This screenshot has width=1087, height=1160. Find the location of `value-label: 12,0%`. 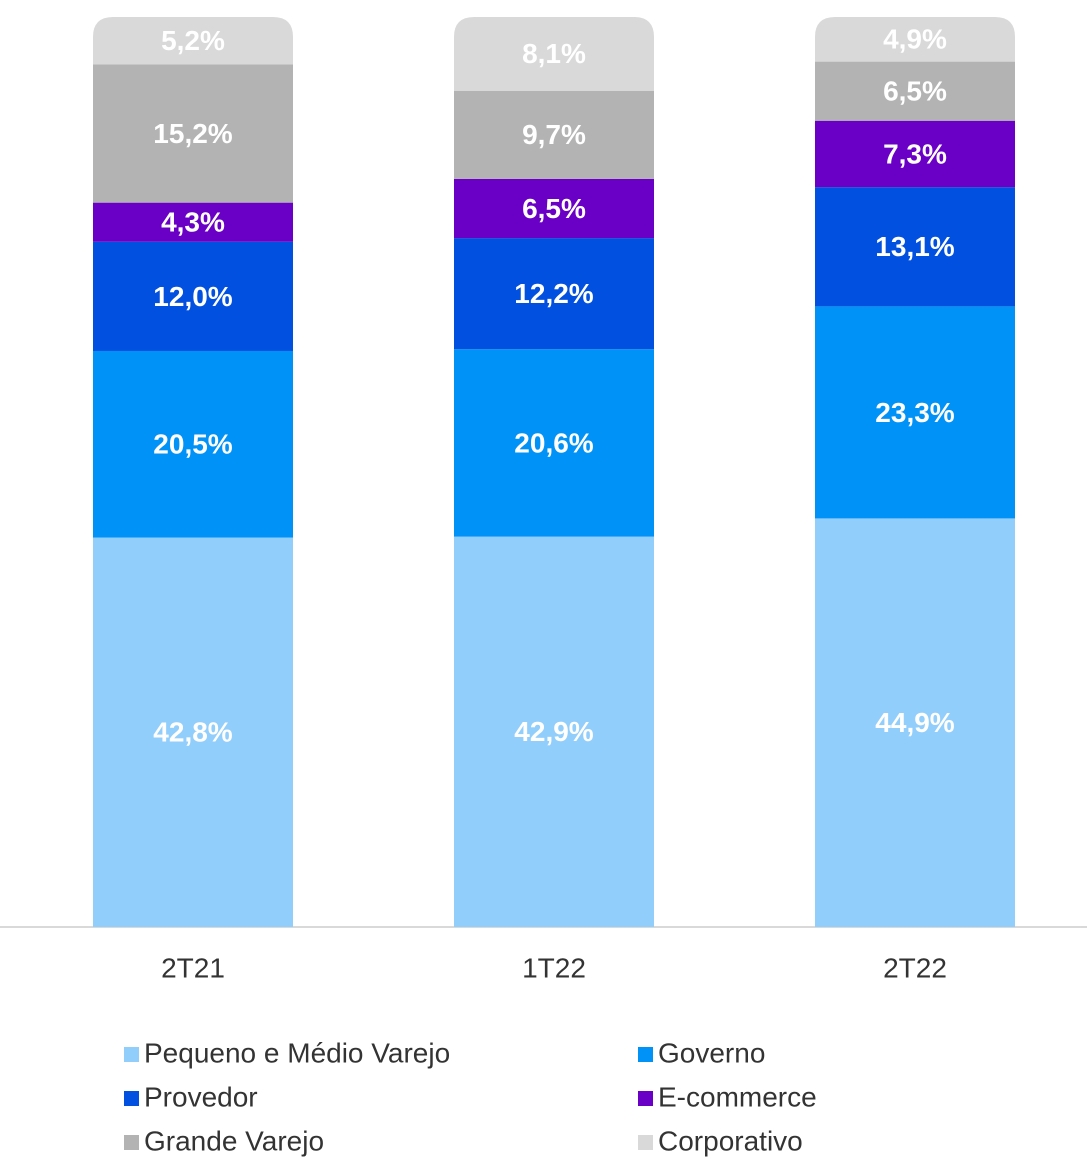

value-label: 12,0% is located at coordinates (192, 296).